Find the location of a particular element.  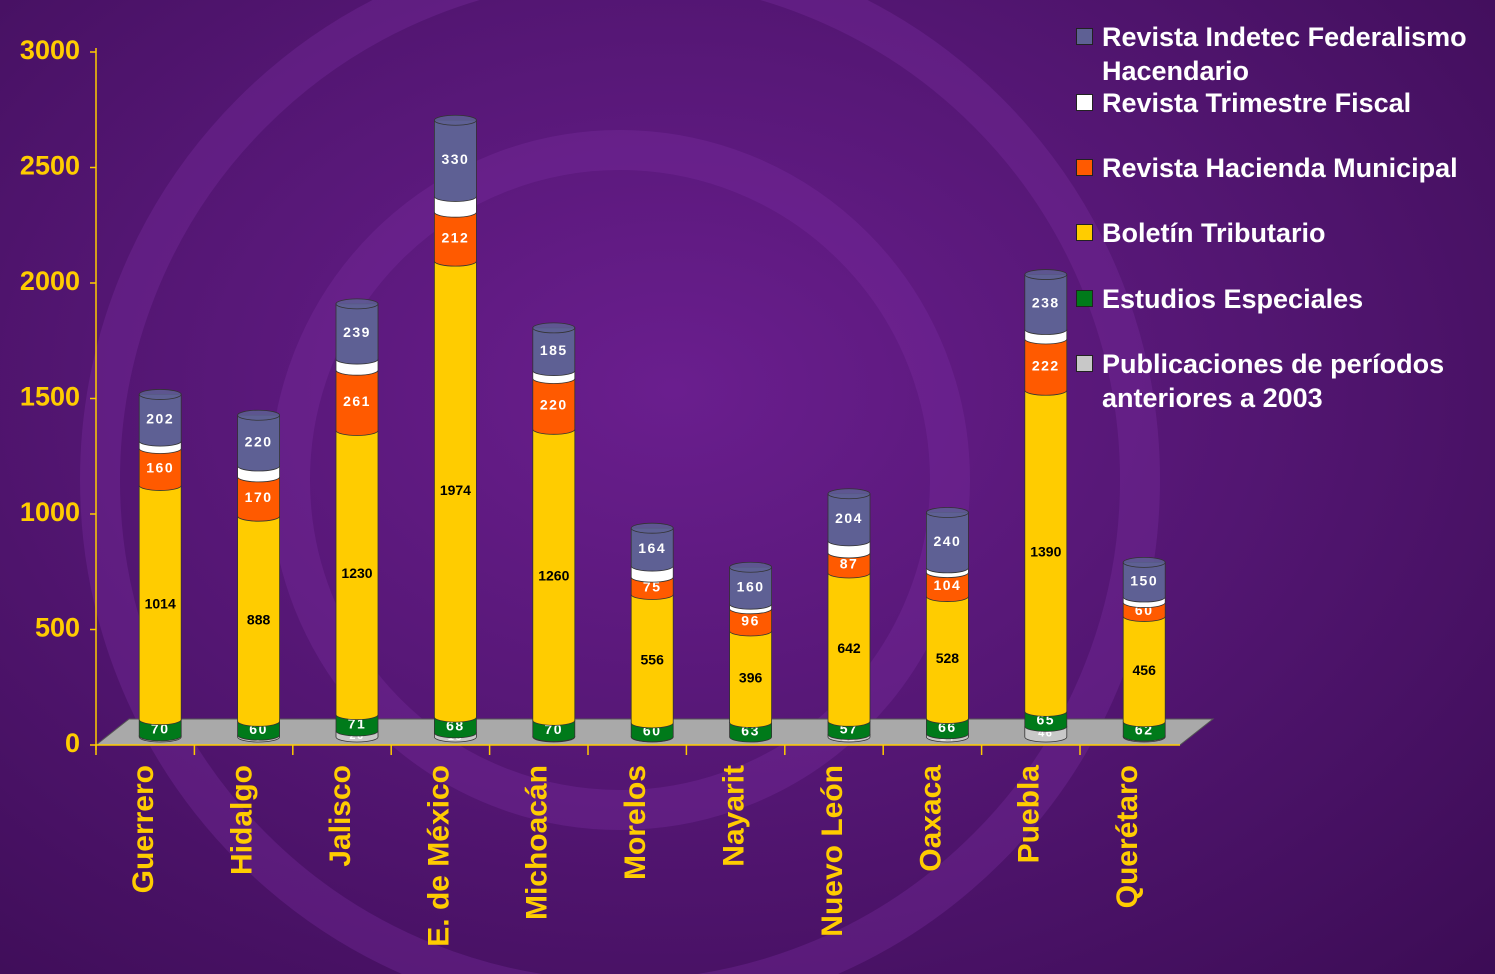

value-label: 204 is located at coordinates (849, 518).